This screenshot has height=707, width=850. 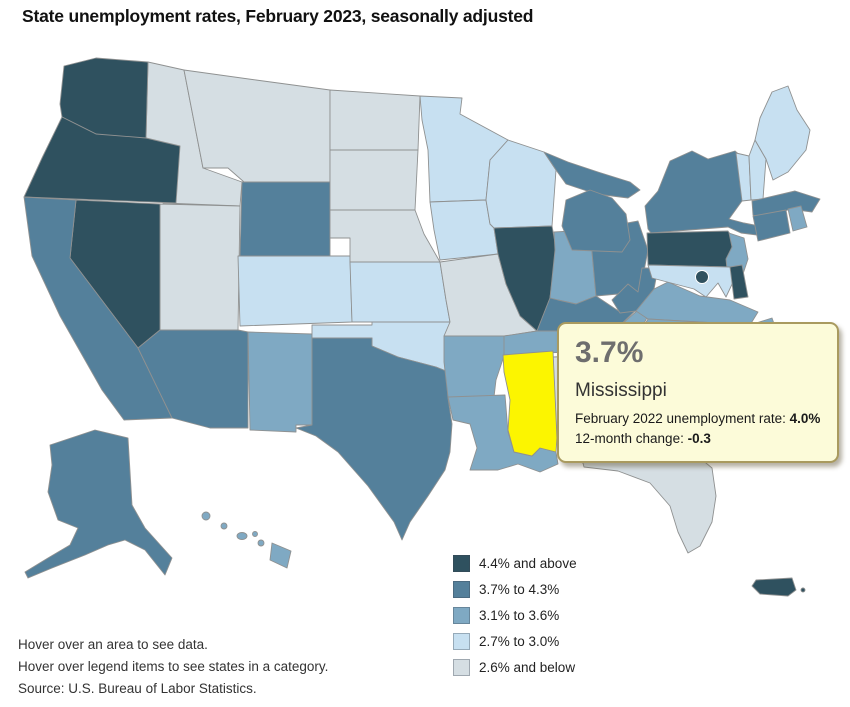 I want to click on territory-pr-islet, so click(x=803, y=590).